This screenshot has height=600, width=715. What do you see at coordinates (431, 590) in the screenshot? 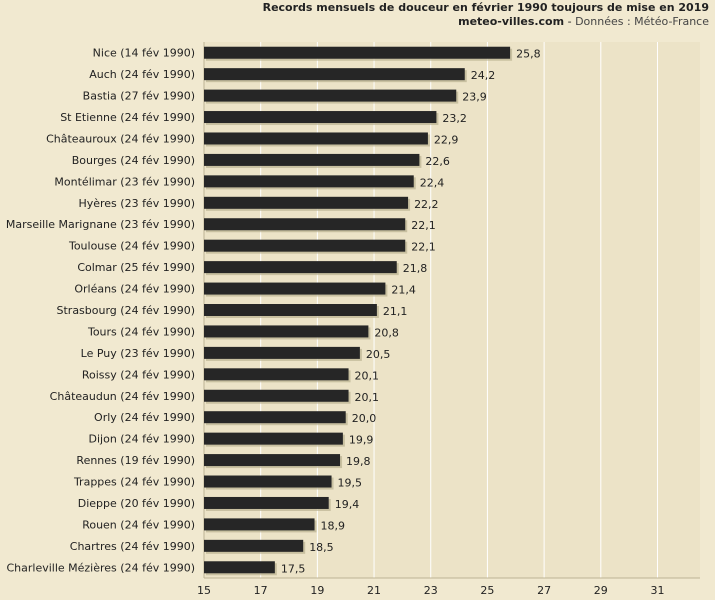
I see `x-tick-label-23: 23` at bounding box center [431, 590].